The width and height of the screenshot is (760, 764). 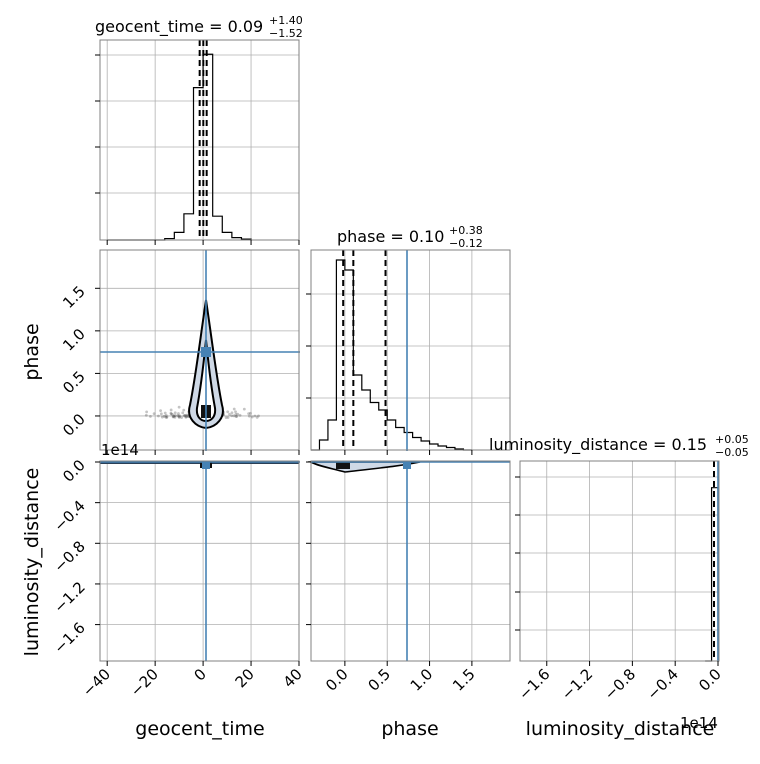 What do you see at coordinates (120, 450) in the screenshot?
I see `ld-y-offset-label: 1e14` at bounding box center [120, 450].